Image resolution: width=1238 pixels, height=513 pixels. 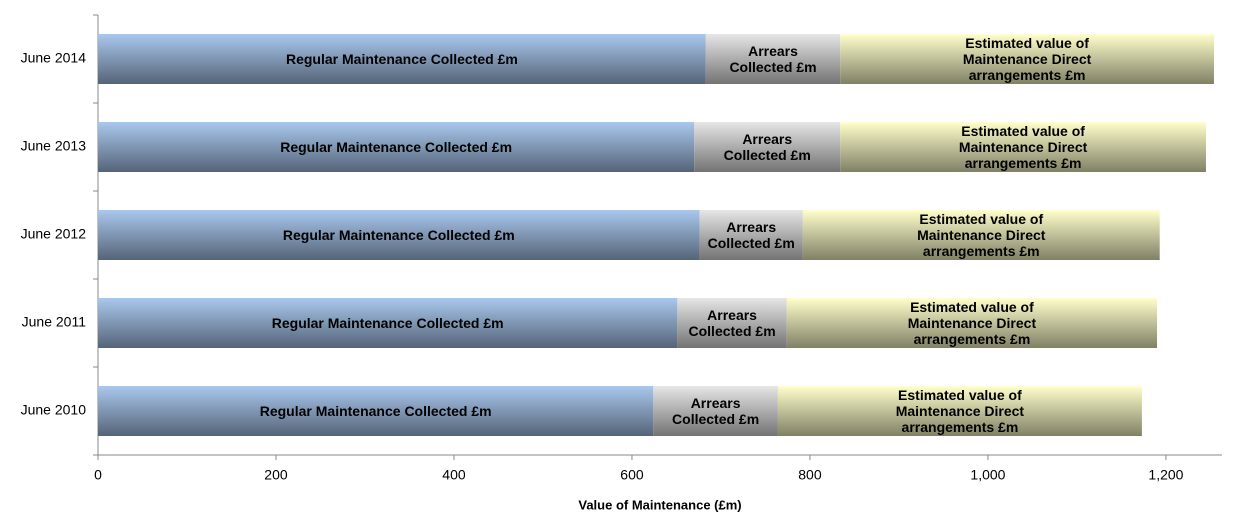 What do you see at coordinates (810, 475) in the screenshot?
I see `x-tick-label: 800` at bounding box center [810, 475].